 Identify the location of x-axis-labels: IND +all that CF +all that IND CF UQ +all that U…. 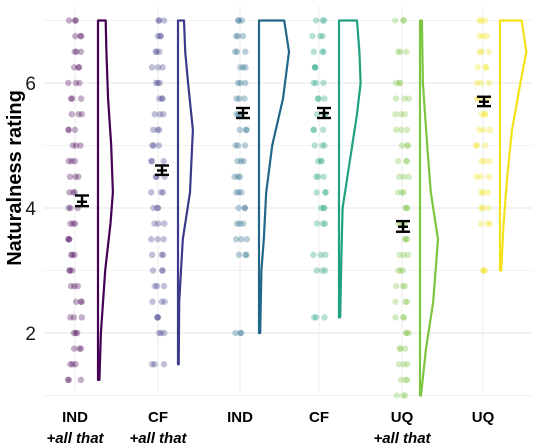
(270, 428).